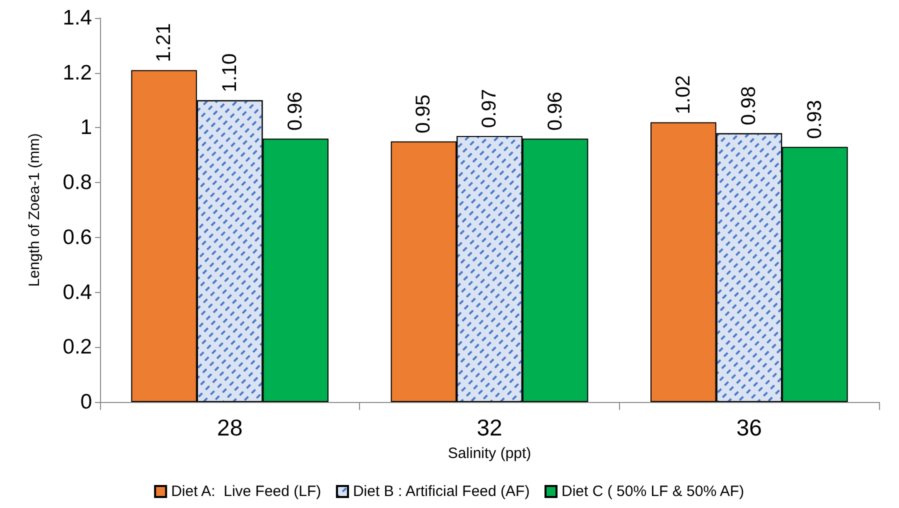 The height and width of the screenshot is (508, 899). What do you see at coordinates (34, 210) in the screenshot?
I see `y-axis-title: Length of Zoea-1 (mm)` at bounding box center [34, 210].